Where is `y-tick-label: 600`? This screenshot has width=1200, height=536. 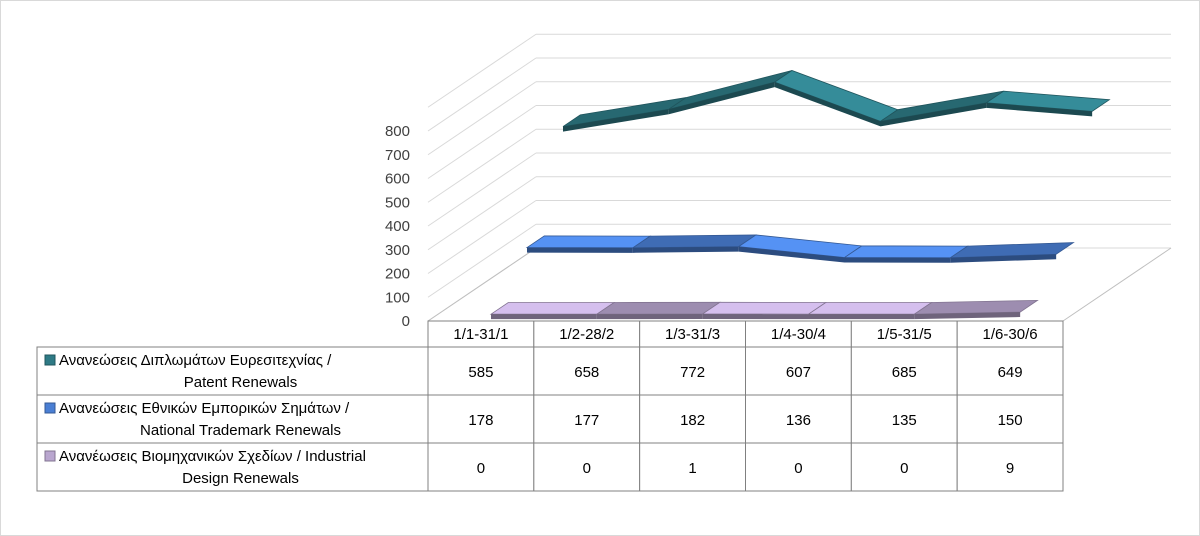
y-tick-label: 600 is located at coordinates (397, 179).